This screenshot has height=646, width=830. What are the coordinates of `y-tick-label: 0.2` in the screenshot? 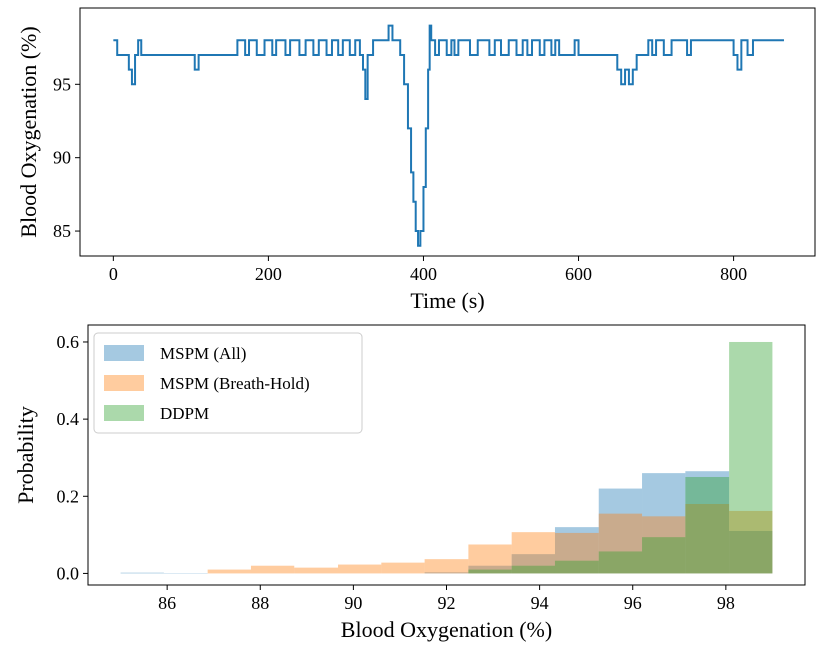 It's located at (68, 496).